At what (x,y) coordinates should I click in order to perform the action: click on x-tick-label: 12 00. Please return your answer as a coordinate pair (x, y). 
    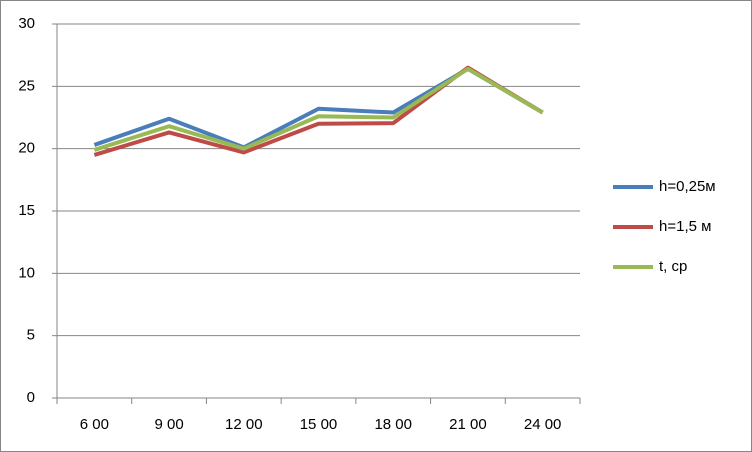
    Looking at the image, I should click on (244, 424).